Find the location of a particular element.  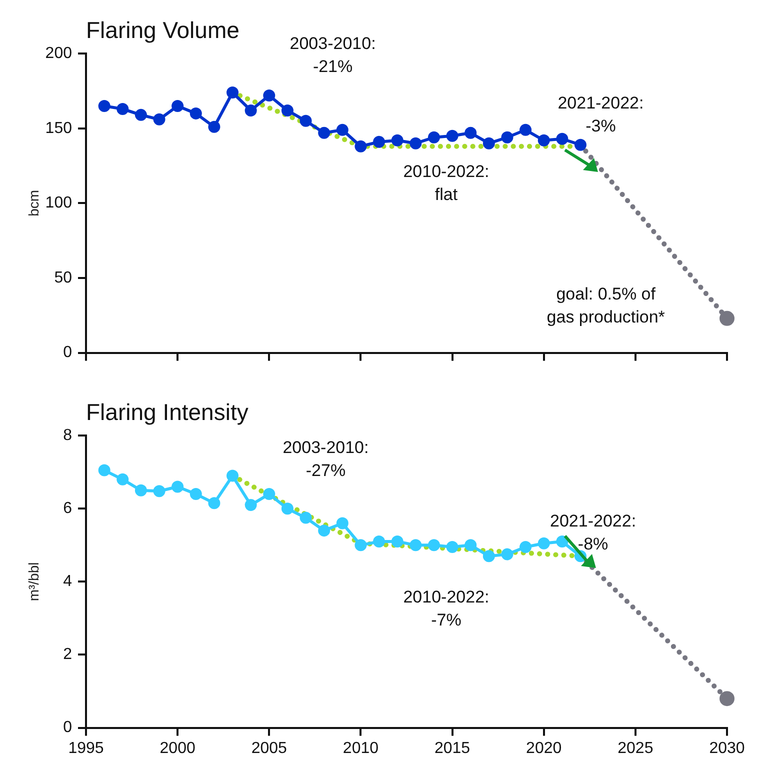

x-tick-label: 2025 is located at coordinates (636, 748).